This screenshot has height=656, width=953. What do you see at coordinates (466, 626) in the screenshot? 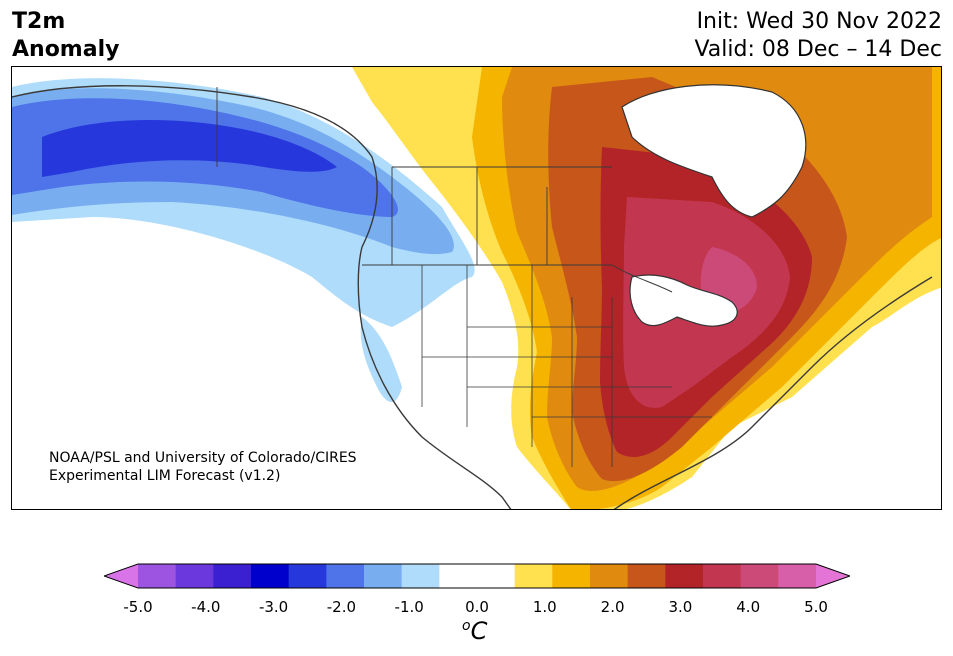
I see `unit-degree: o` at bounding box center [466, 626].